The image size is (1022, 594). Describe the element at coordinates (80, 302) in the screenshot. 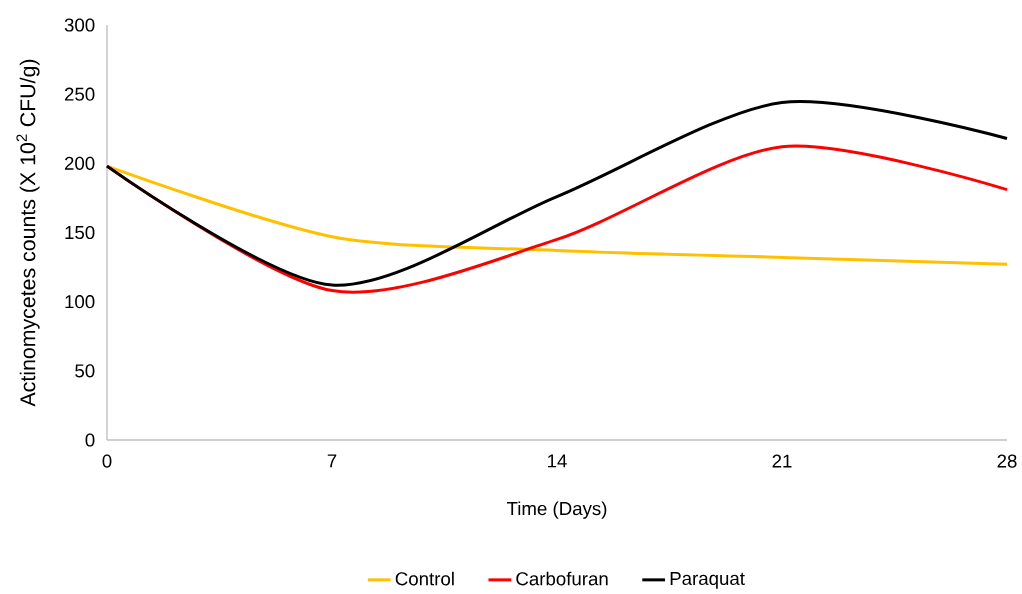

I see `y-tick-label: 100` at that location.